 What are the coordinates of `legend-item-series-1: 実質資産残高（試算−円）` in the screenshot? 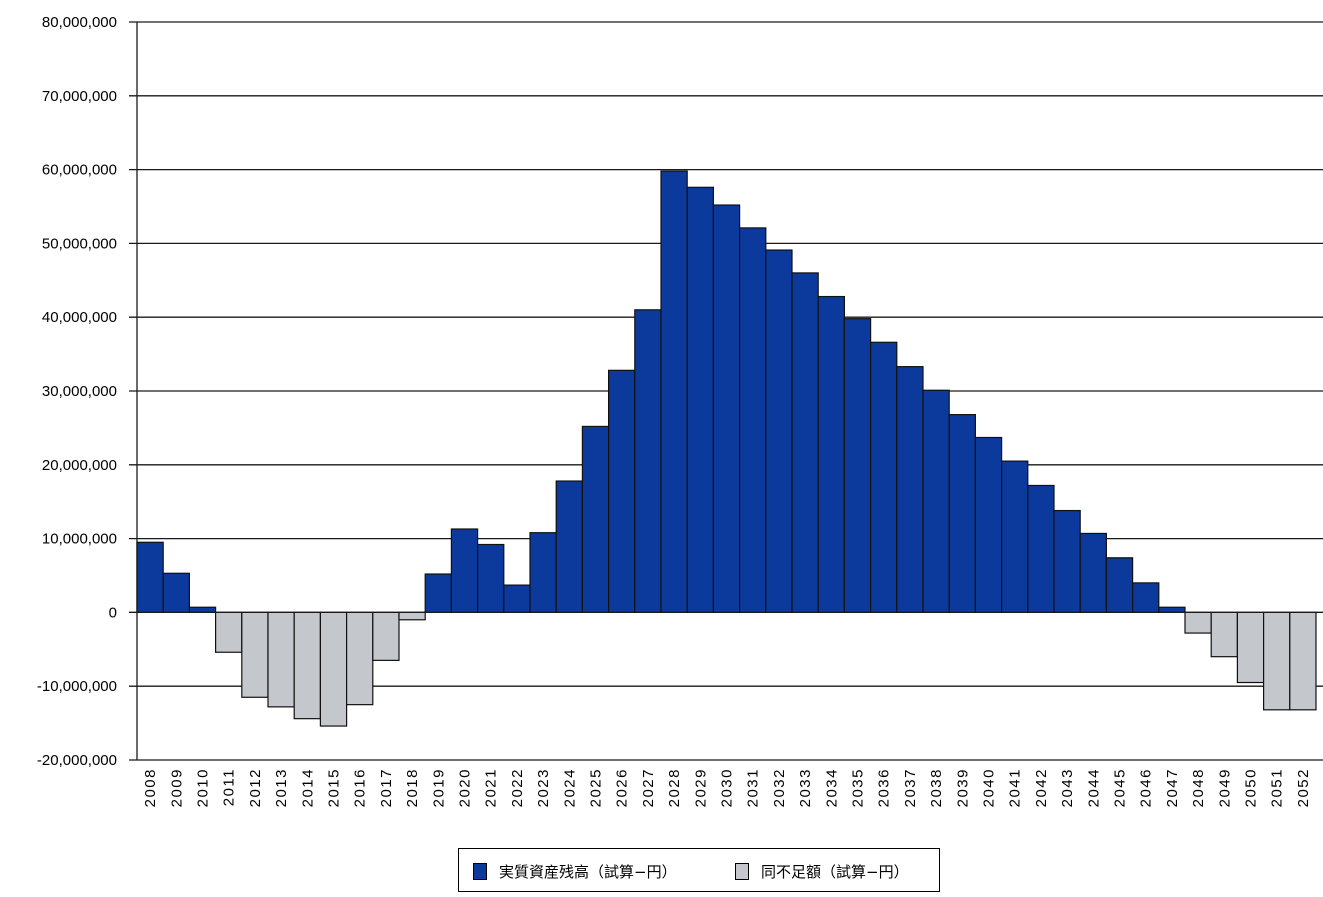 It's located at (575, 871).